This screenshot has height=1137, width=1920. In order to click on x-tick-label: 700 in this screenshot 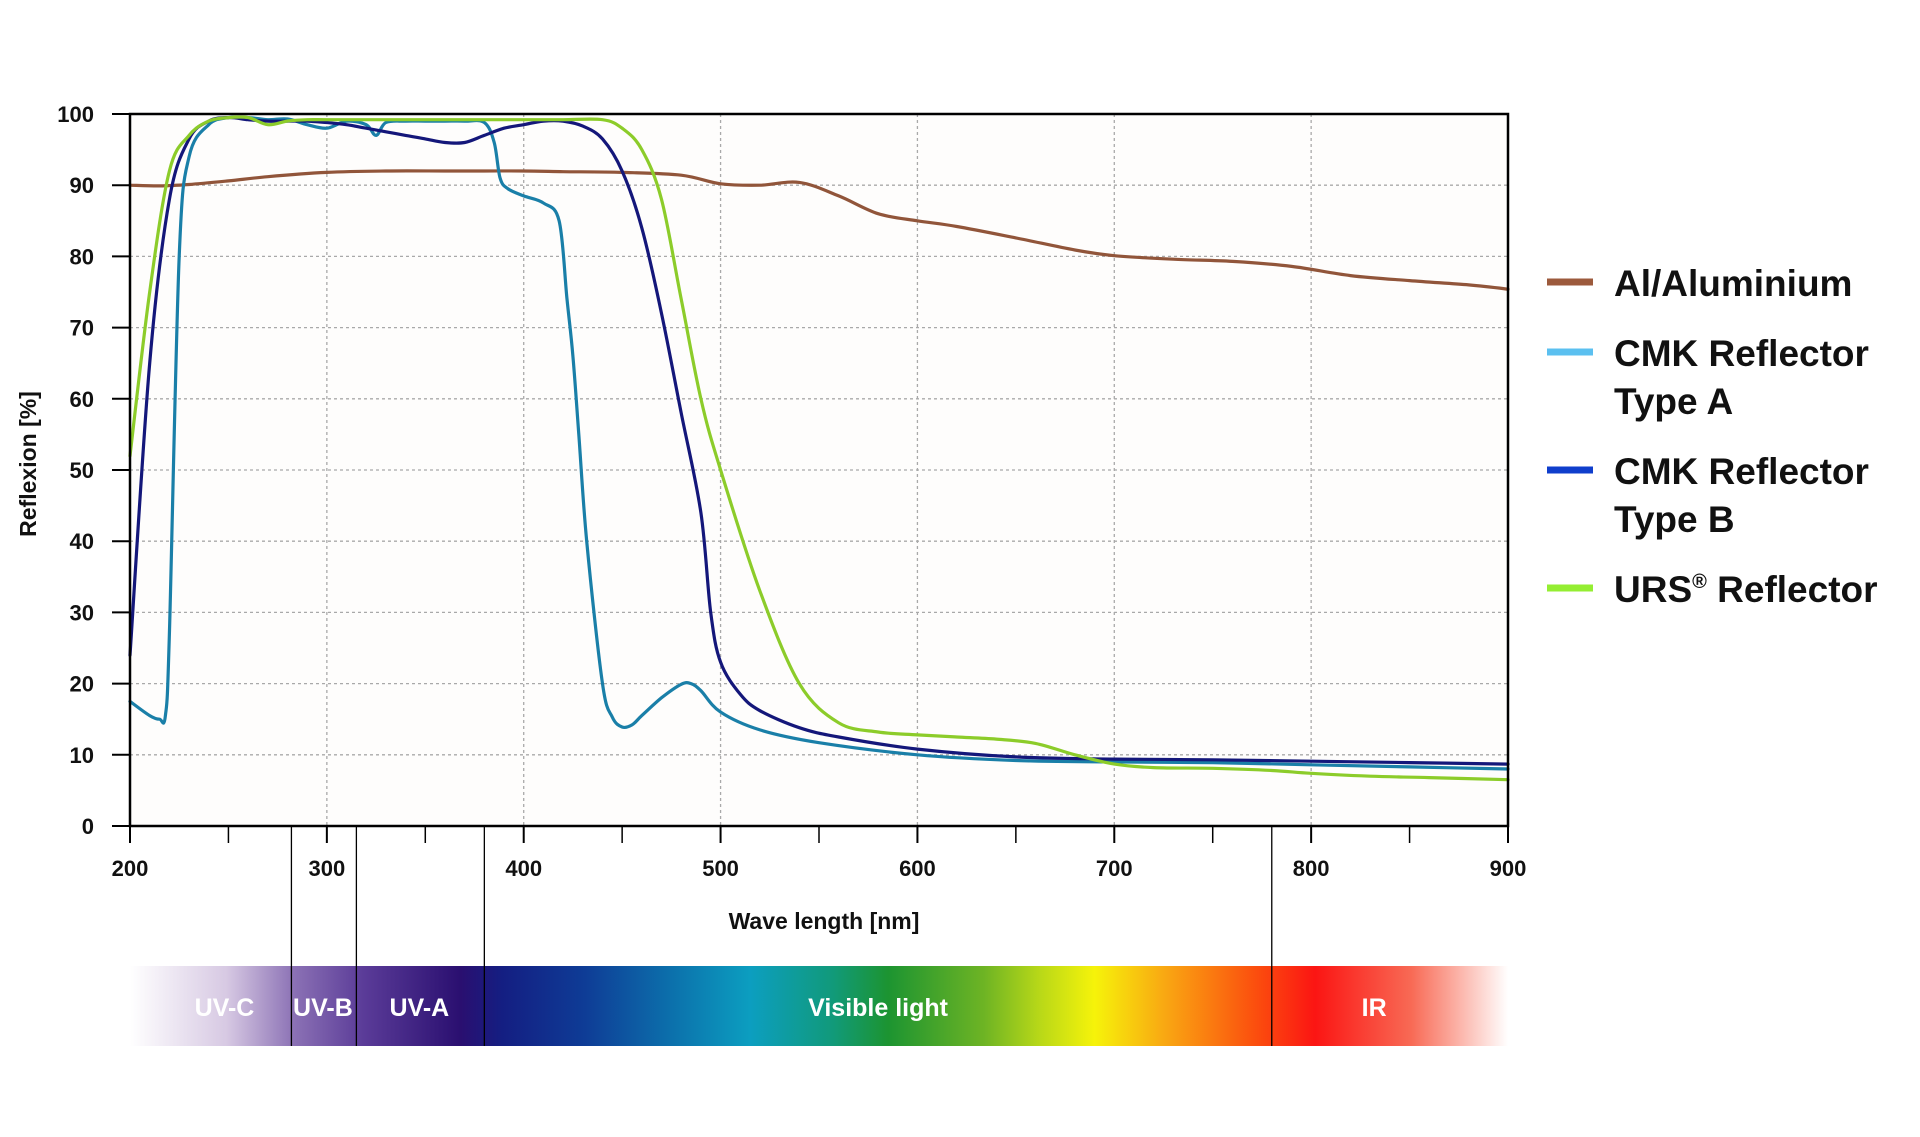, I will do `click(1114, 868)`.